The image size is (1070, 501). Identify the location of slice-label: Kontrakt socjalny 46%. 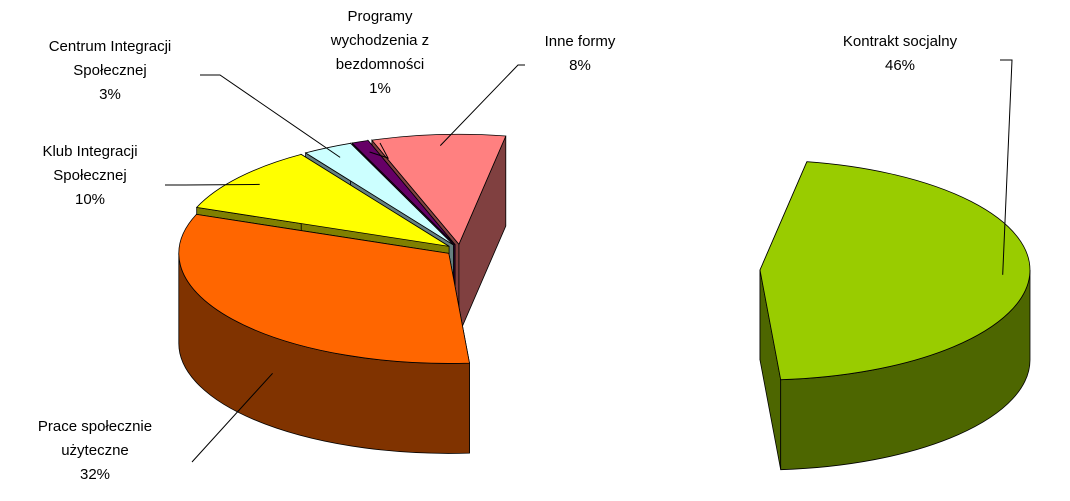
(900, 54).